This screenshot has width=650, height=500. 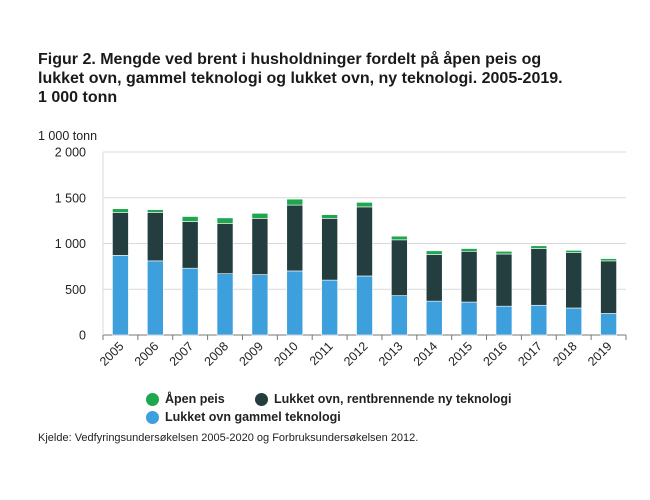 I want to click on x-tick-label: 2013, so click(x=391, y=354).